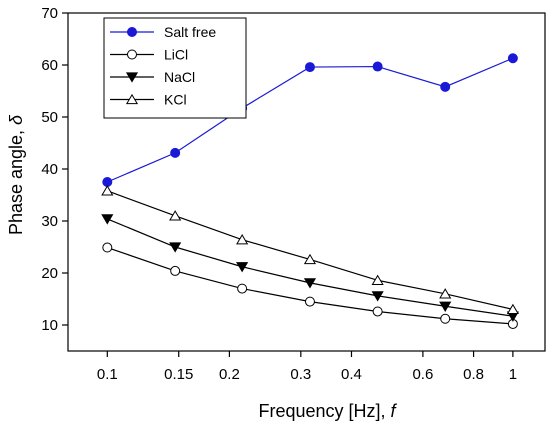  What do you see at coordinates (16, 119) in the screenshot?
I see `y-axis-title-var: δ` at bounding box center [16, 119].